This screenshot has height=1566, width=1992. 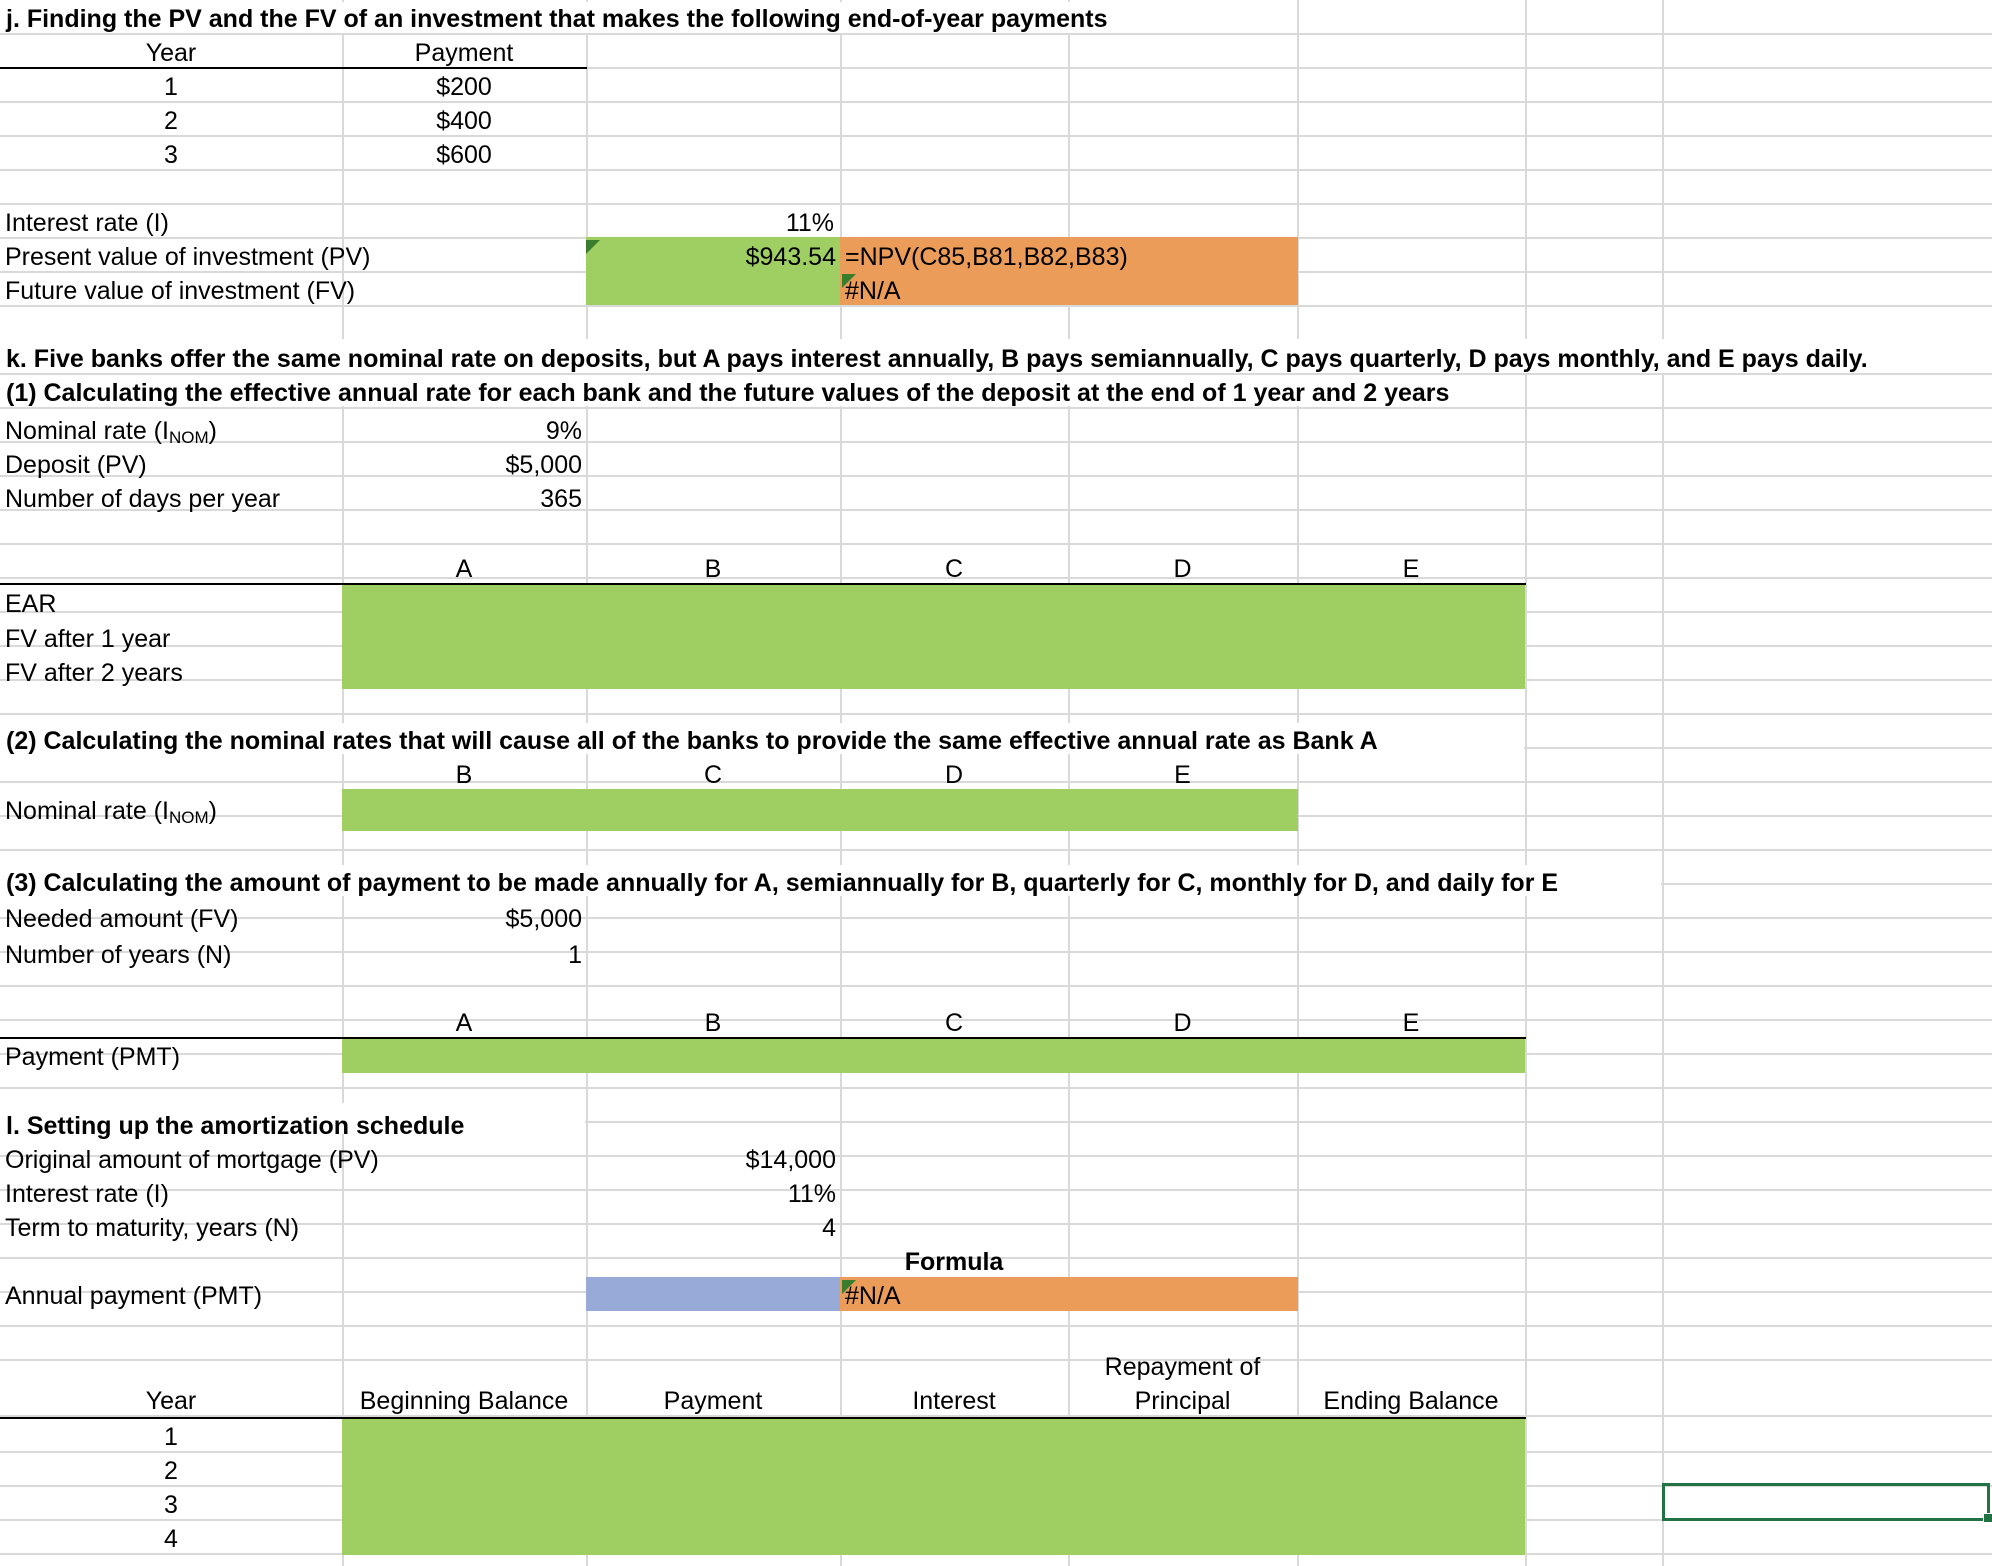 What do you see at coordinates (790, 257) in the screenshot?
I see `pv-value: $943.54` at bounding box center [790, 257].